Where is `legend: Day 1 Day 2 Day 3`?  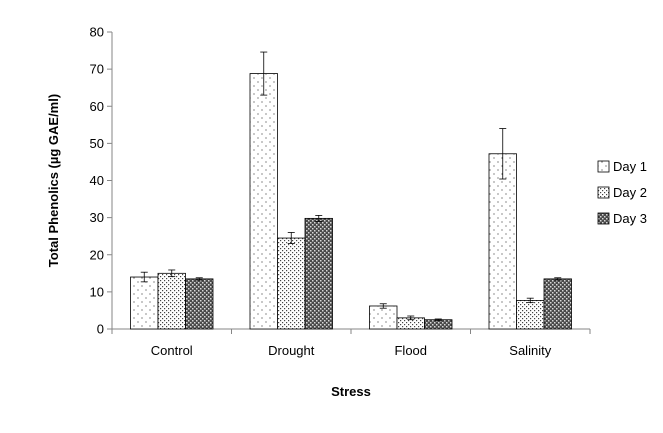
legend: Day 1 Day 2 Day 3 is located at coordinates (622, 192).